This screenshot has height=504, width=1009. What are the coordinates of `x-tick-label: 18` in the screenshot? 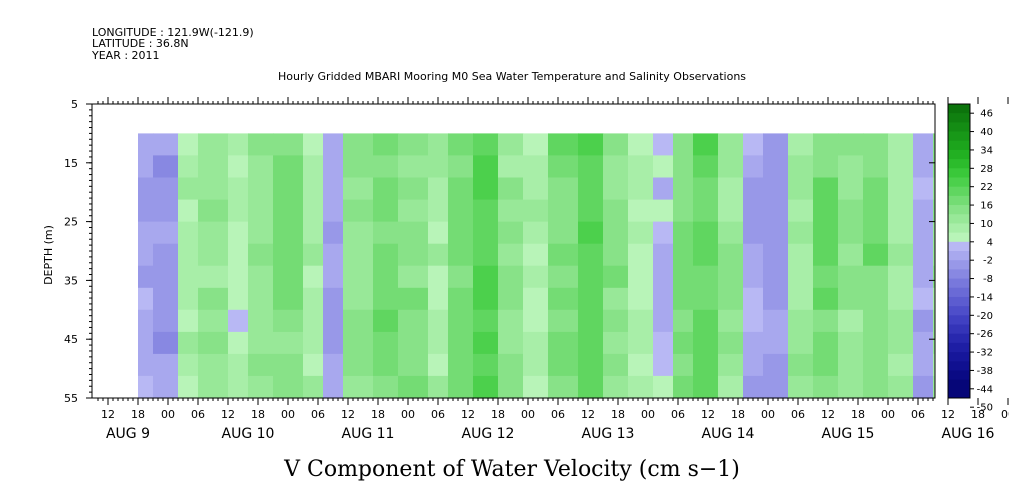 It's located at (858, 414).